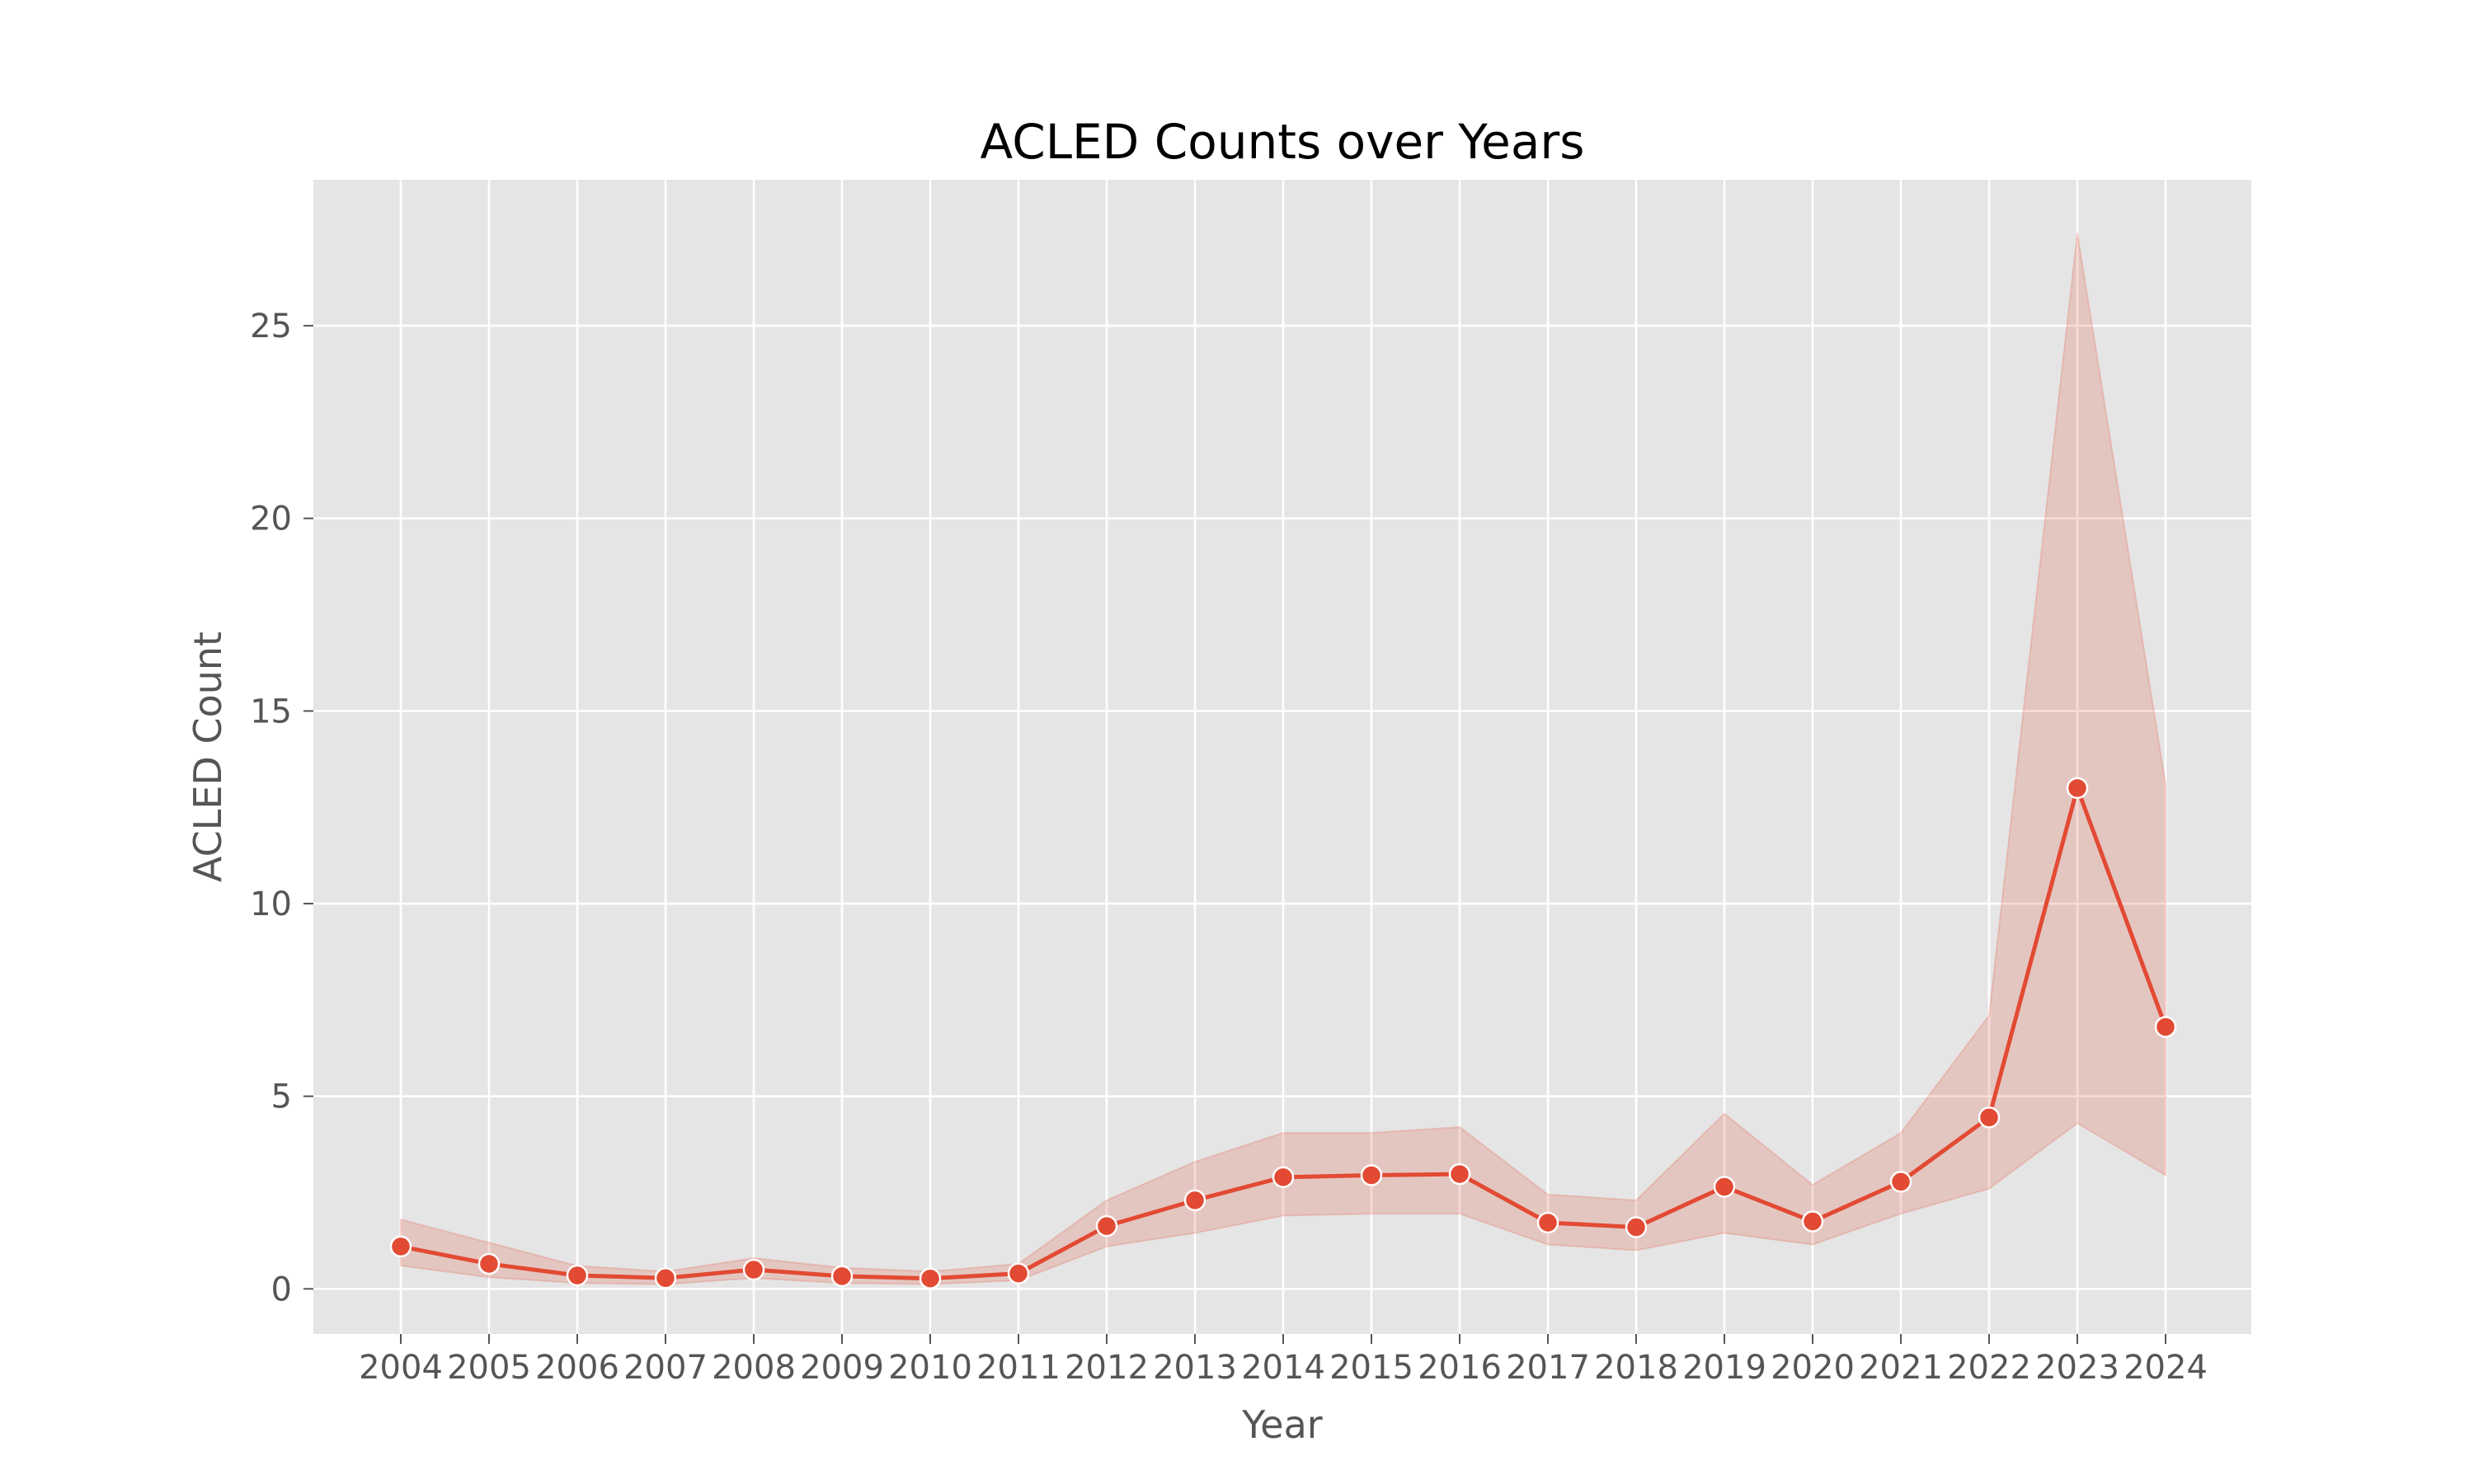 The image size is (2474, 1484). What do you see at coordinates (1283, 1368) in the screenshot?
I see `x-tick-label: 2014` at bounding box center [1283, 1368].